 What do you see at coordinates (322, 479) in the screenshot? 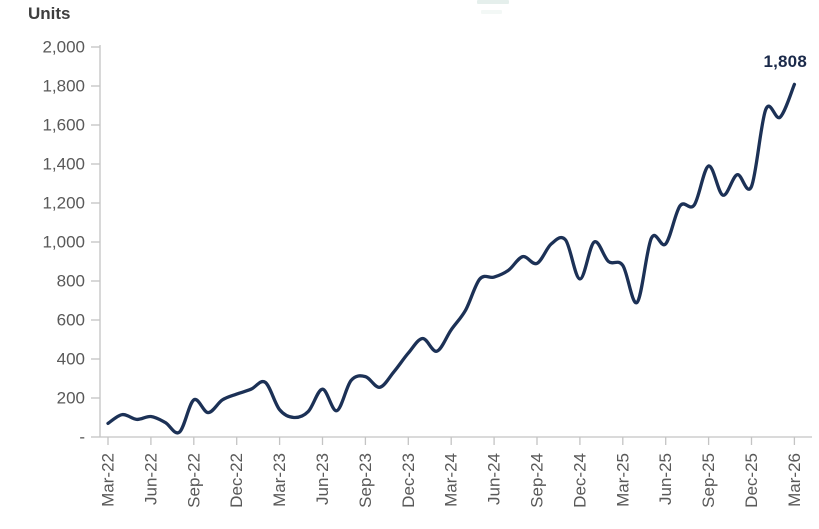
I see `x-tick-label: Jun-23` at bounding box center [322, 479].